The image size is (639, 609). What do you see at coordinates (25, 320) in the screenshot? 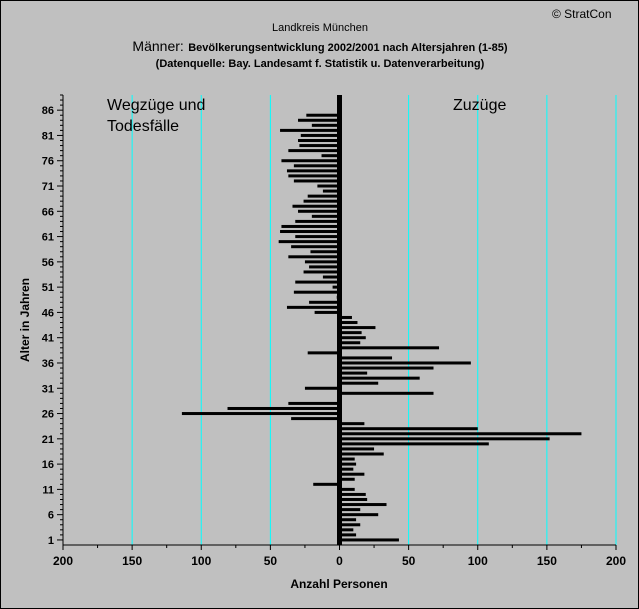
I see `y-axis-label: Alter in Jahren` at bounding box center [25, 320].